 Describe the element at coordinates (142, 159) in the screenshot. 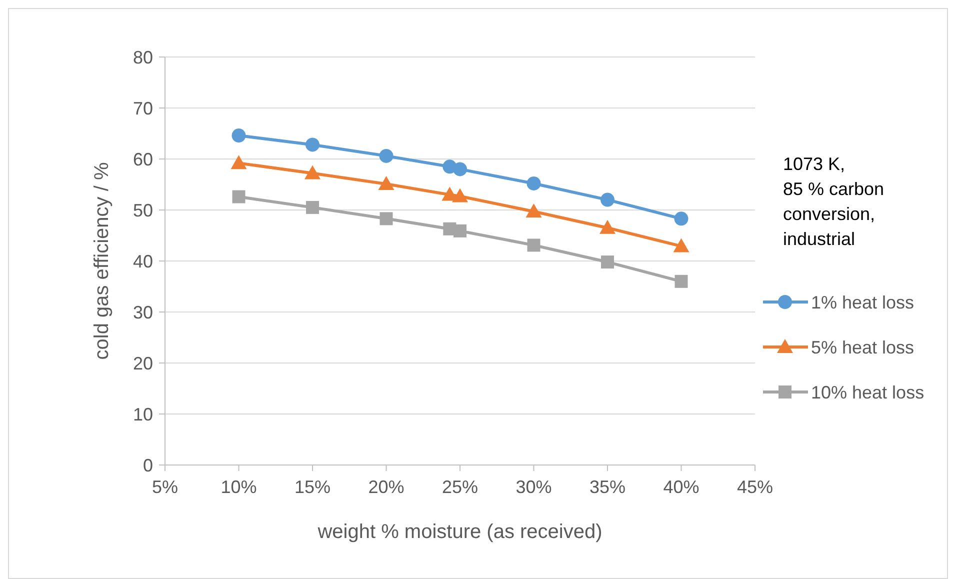

I see `y-tick-label: 60` at that location.